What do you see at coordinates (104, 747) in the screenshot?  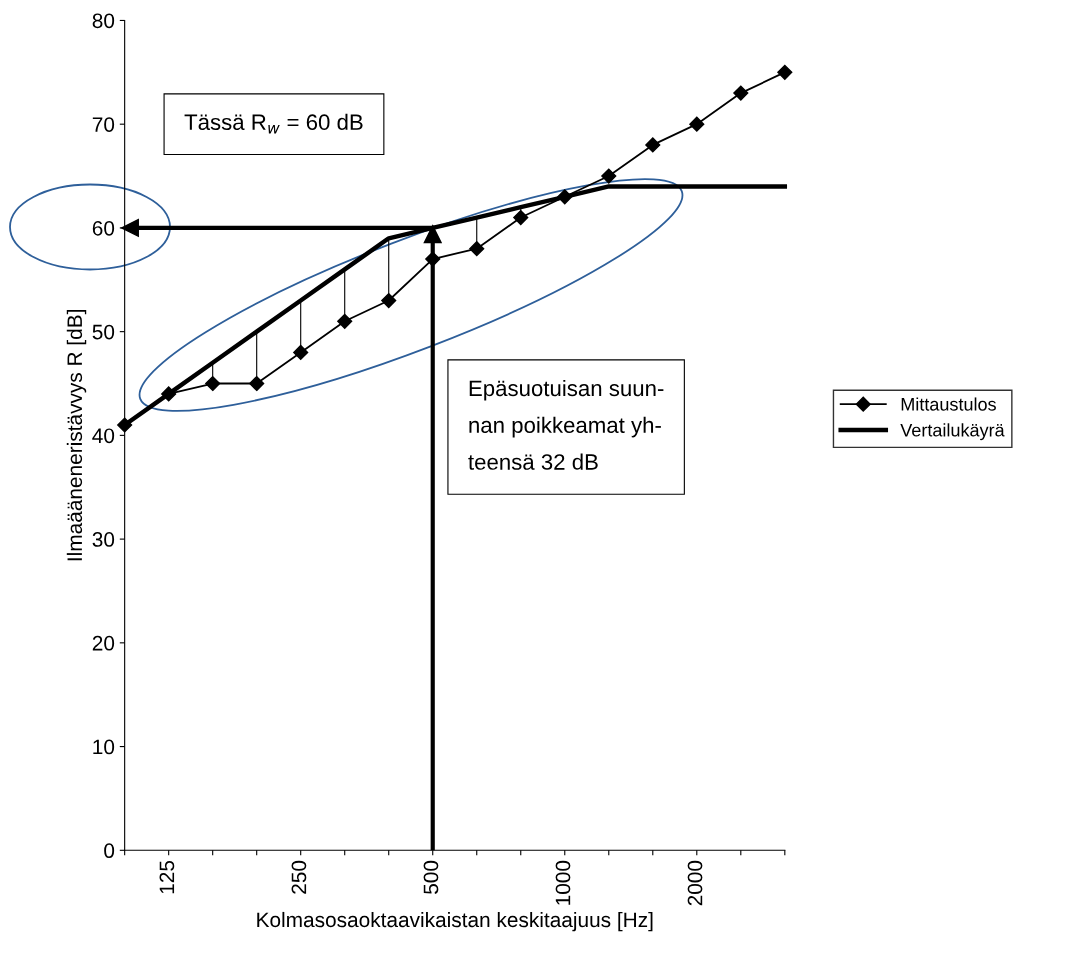 I see `y-tick-label: 10` at bounding box center [104, 747].